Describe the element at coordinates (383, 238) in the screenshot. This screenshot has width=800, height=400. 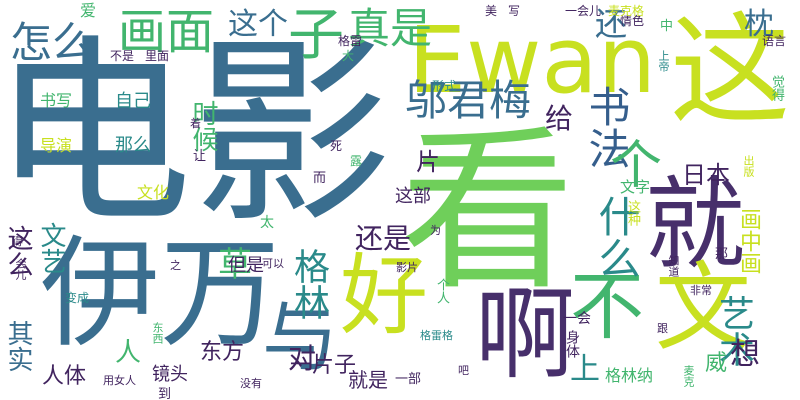
I see `word-cloud-word: 还是` at that location.